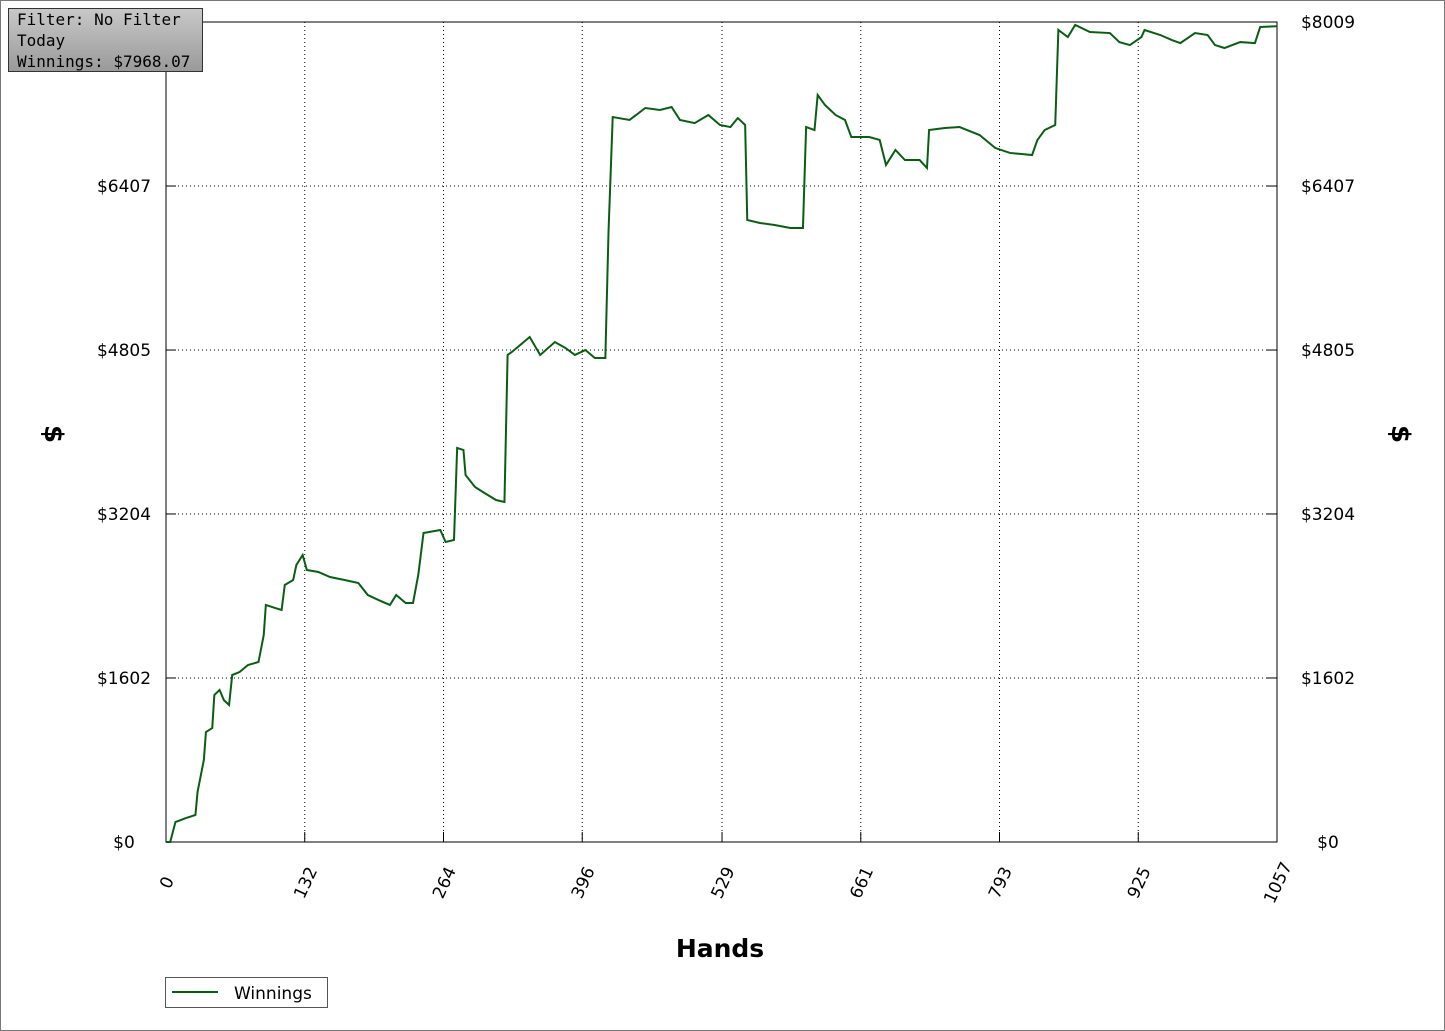  What do you see at coordinates (1140, 883) in the screenshot?
I see `x-tick-label: 925` at bounding box center [1140, 883].